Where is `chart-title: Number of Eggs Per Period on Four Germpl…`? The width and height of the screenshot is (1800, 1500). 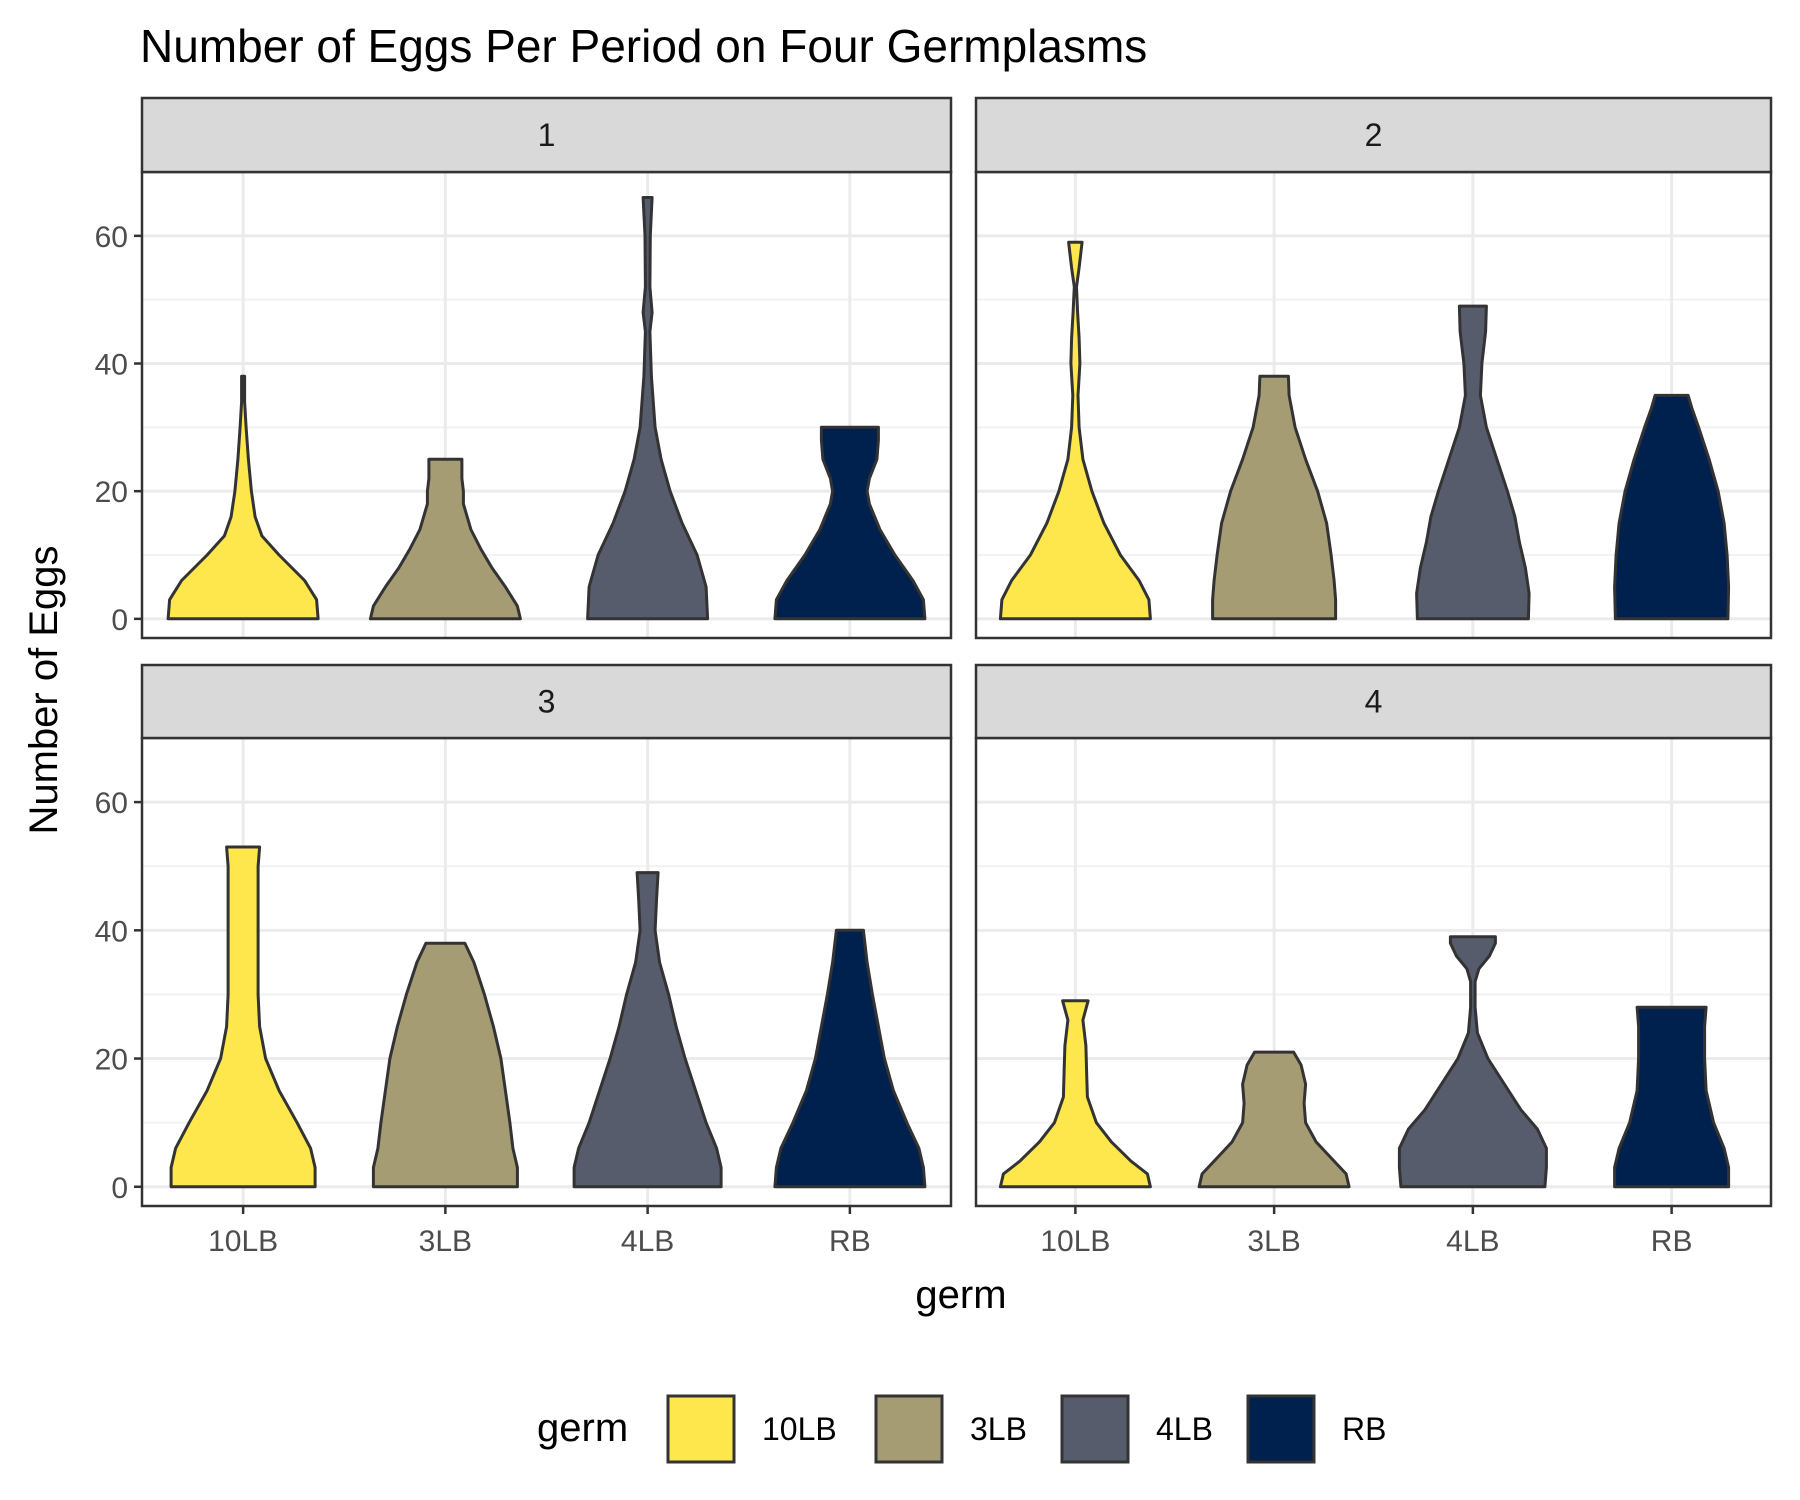 chart-title: Number of Eggs Per Period on Four Germpl… is located at coordinates (643, 46).